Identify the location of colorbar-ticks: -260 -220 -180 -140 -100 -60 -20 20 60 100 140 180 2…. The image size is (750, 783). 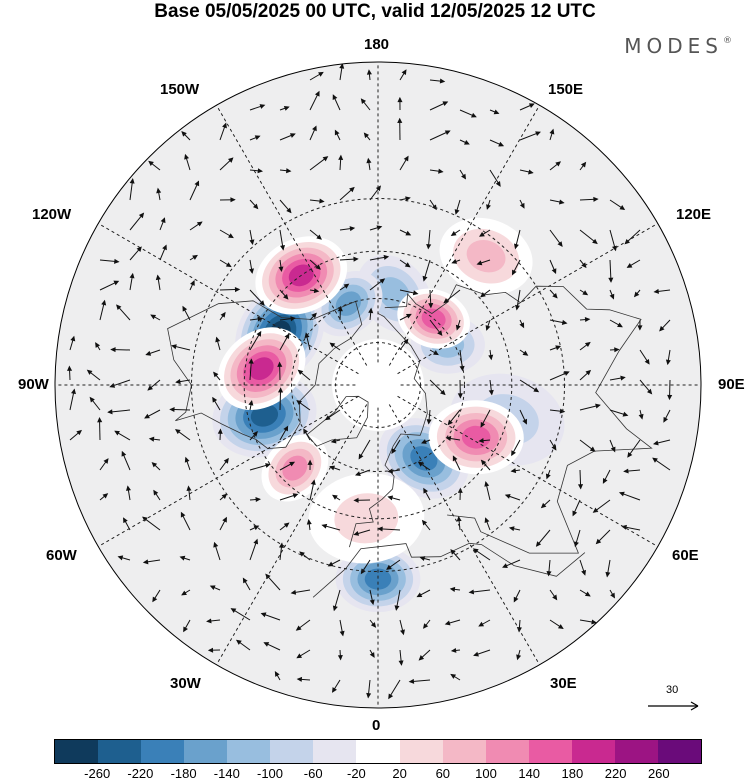
(375, 774).